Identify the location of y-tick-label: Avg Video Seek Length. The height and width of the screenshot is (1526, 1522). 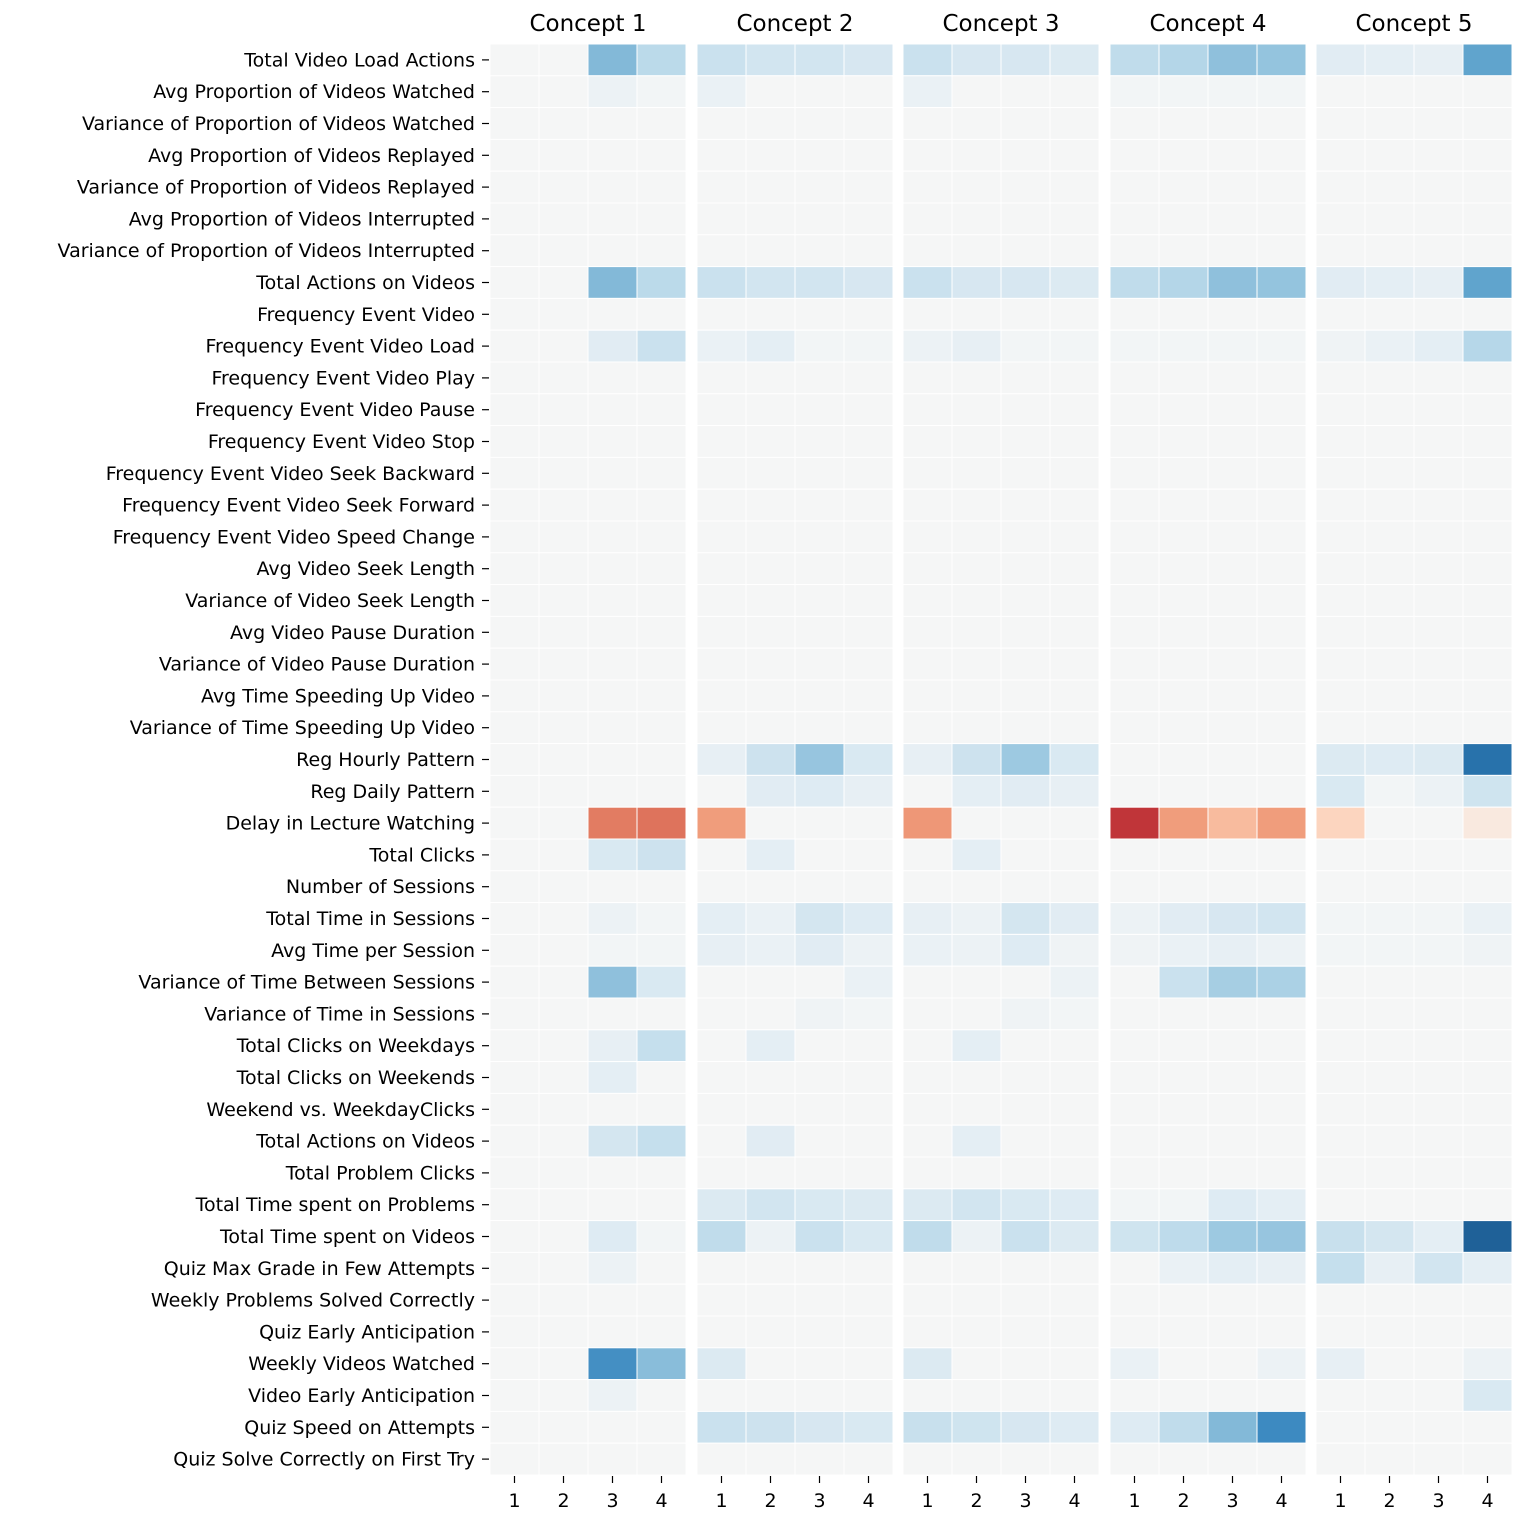
(365, 569).